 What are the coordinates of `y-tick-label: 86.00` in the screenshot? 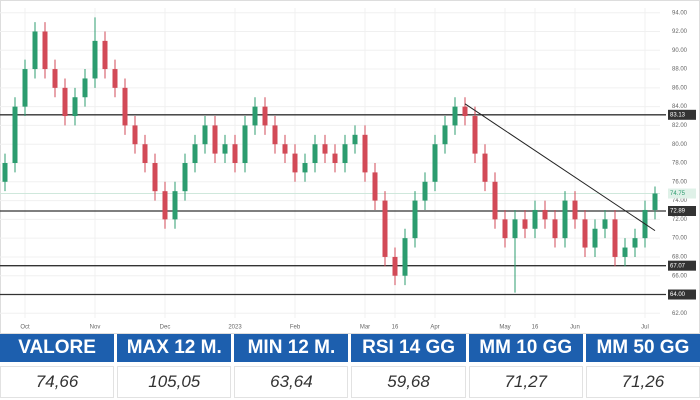 It's located at (680, 88).